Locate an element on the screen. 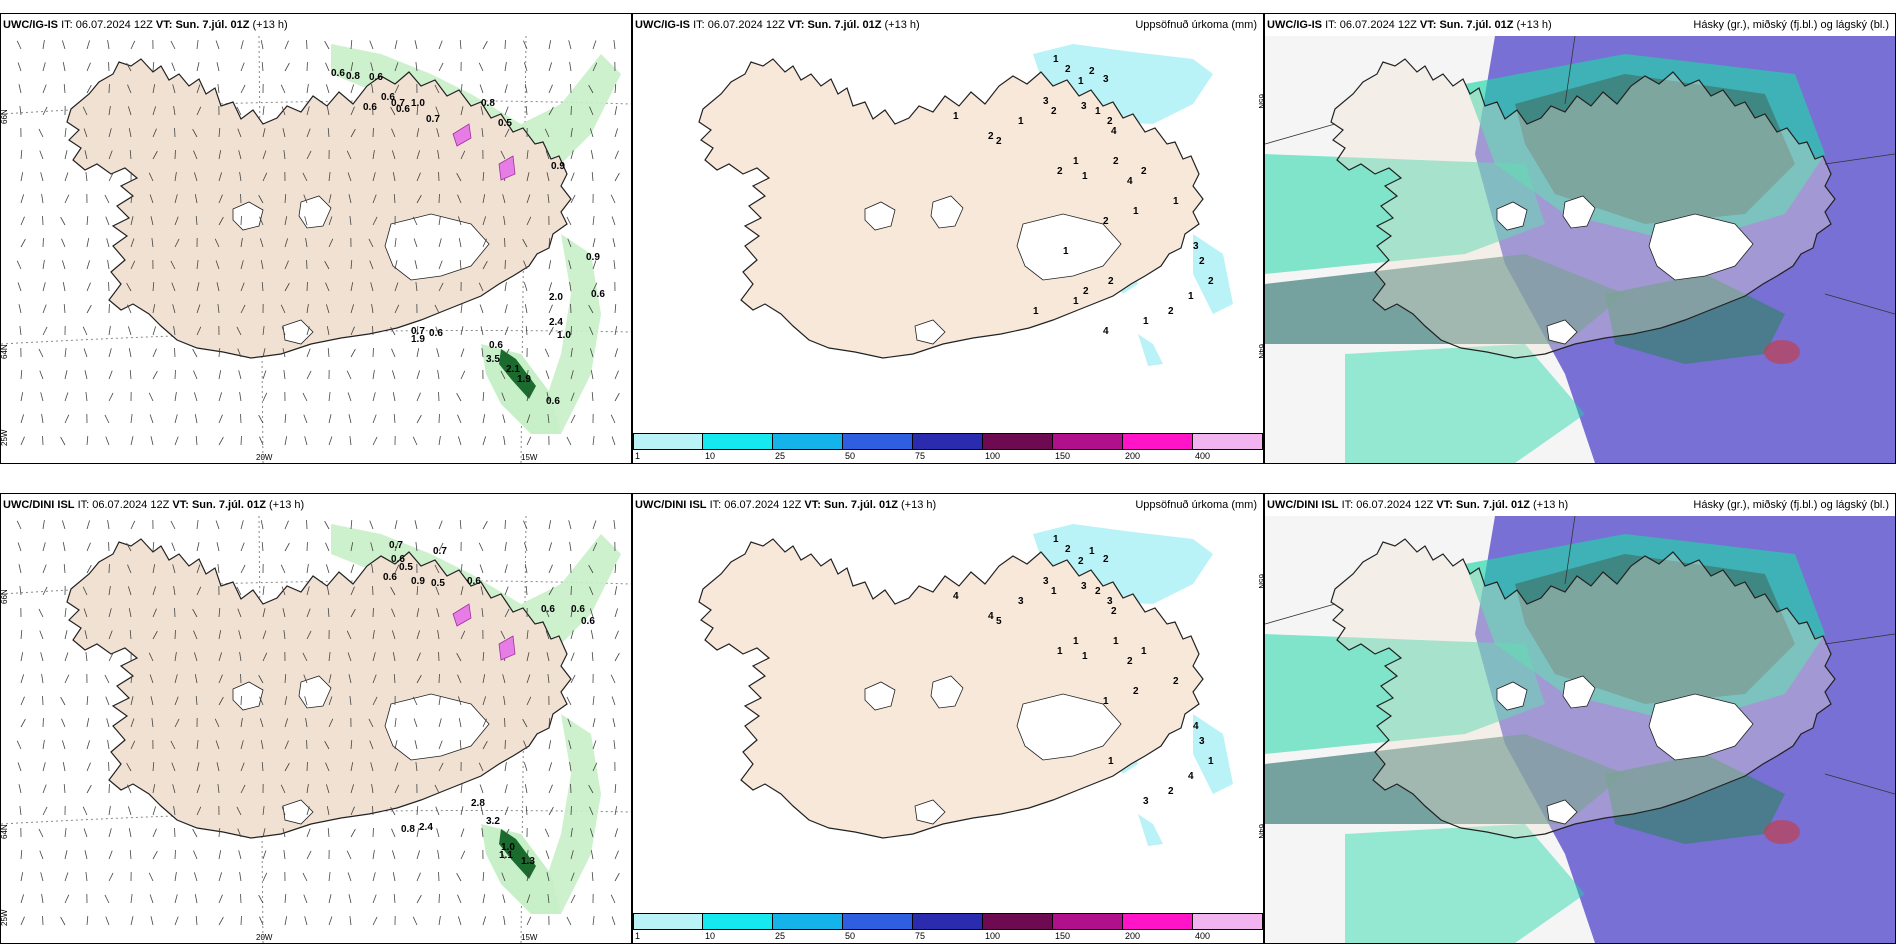 The image size is (1900, 950). wind-value-label: 0.9 is located at coordinates (418, 581).